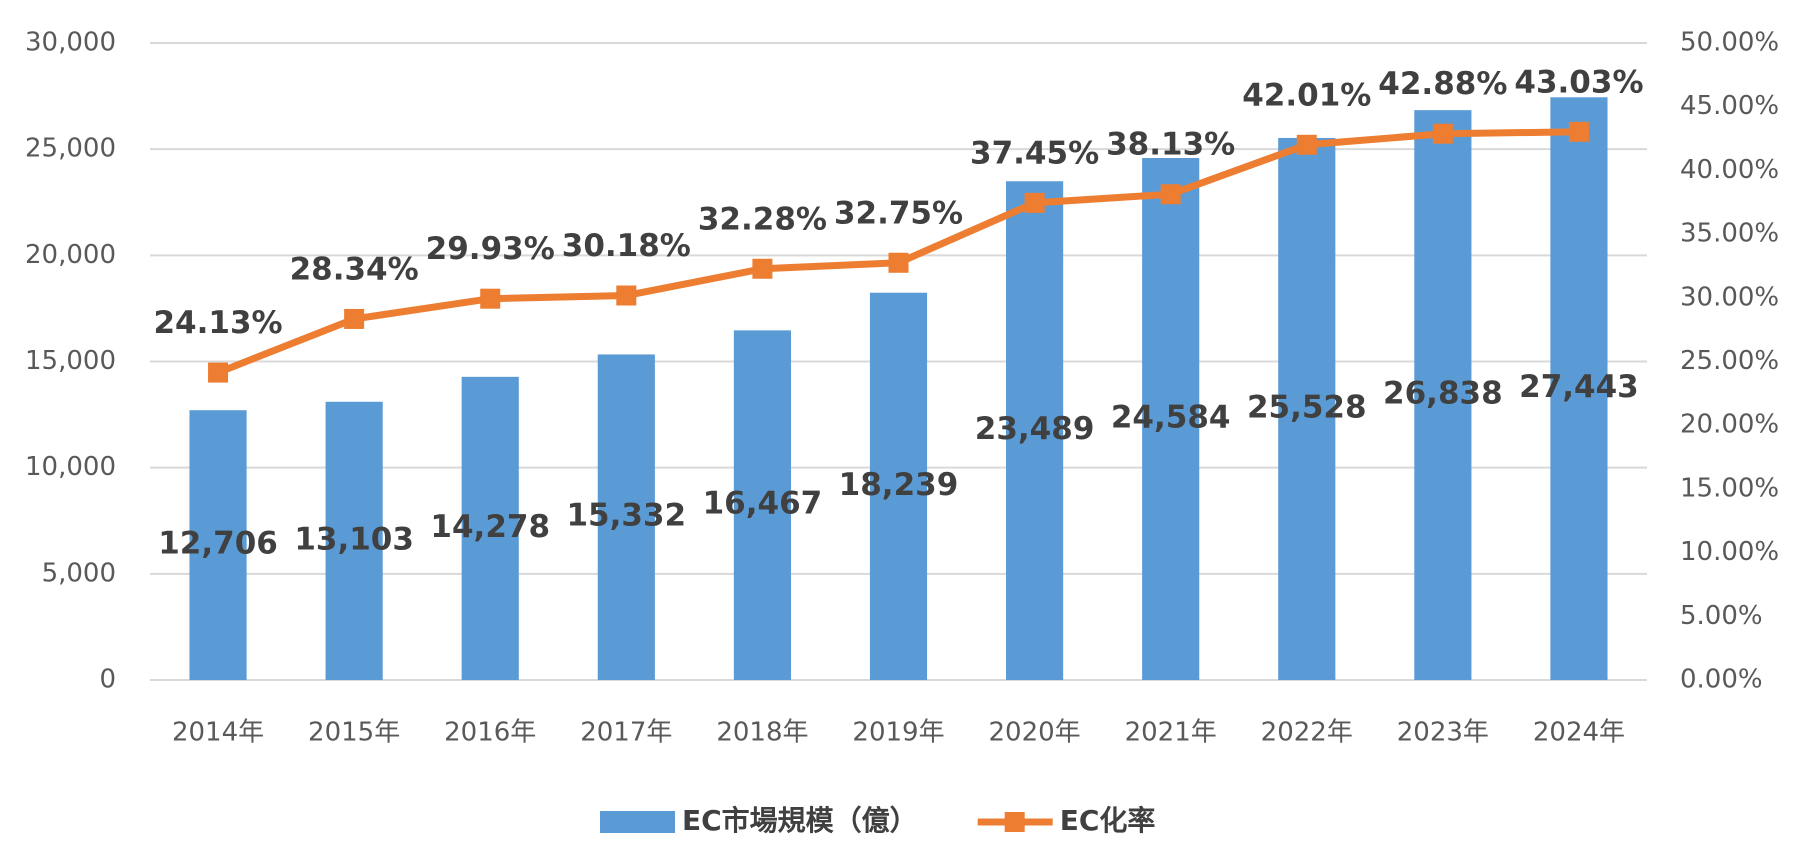  Describe the element at coordinates (70, 255) in the screenshot. I see `y-tick-label: 20,000` at that location.